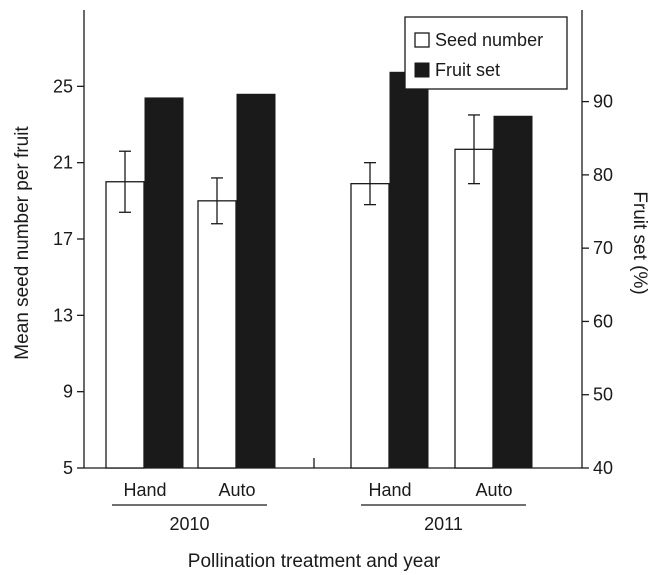 This screenshot has height=575, width=650. Describe the element at coordinates (63, 315) in the screenshot. I see `y-left-tick-label-2: 13` at that location.